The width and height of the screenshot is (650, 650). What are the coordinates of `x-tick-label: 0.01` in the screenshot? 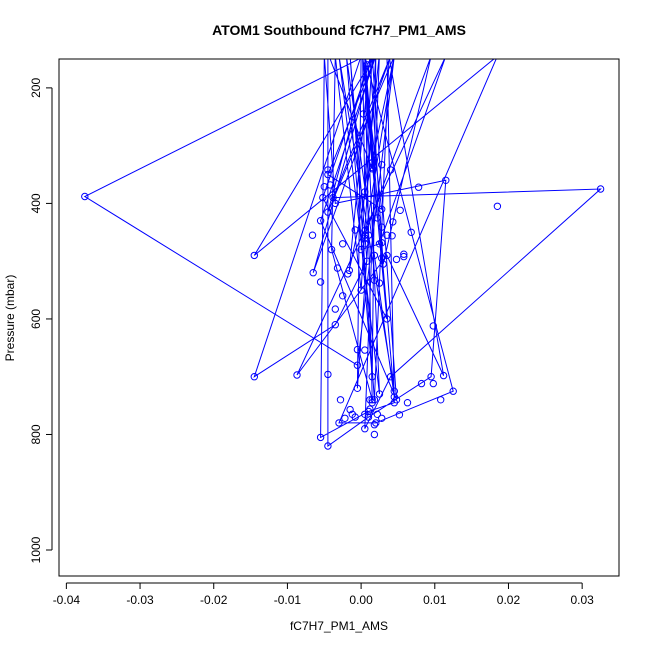 It's located at (435, 600).